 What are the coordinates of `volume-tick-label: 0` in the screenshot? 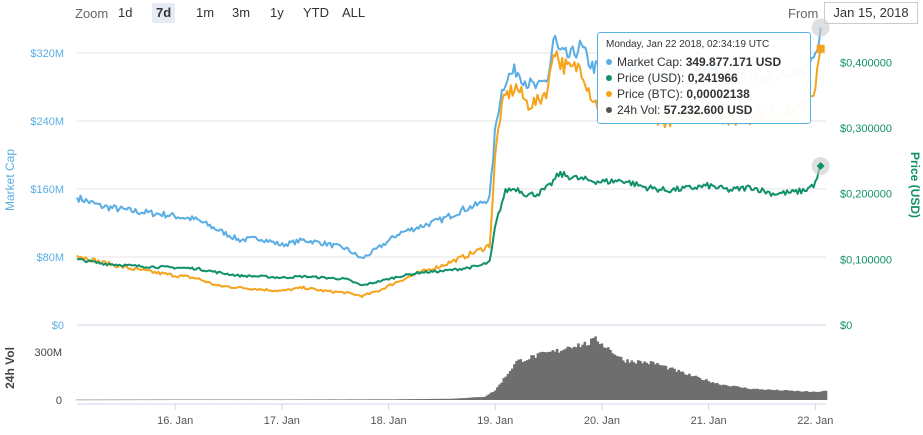 It's located at (59, 401).